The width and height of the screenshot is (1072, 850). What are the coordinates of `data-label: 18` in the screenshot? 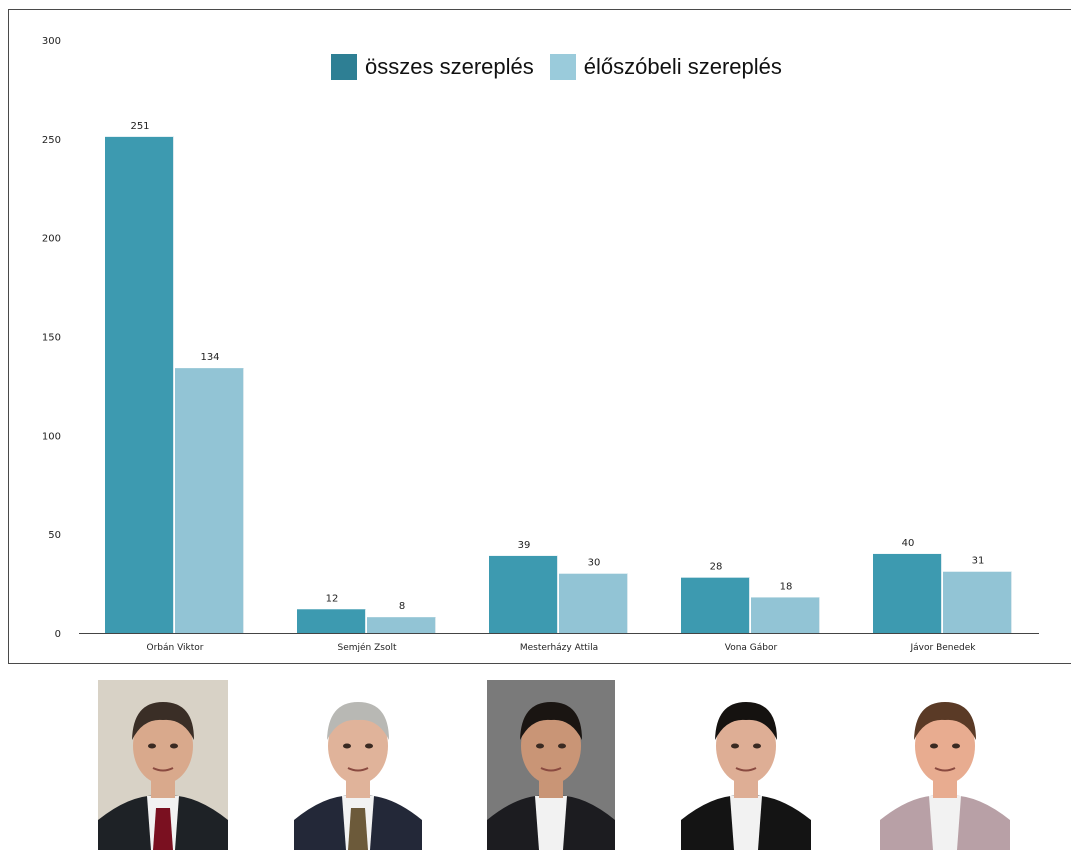 It's located at (786, 586).